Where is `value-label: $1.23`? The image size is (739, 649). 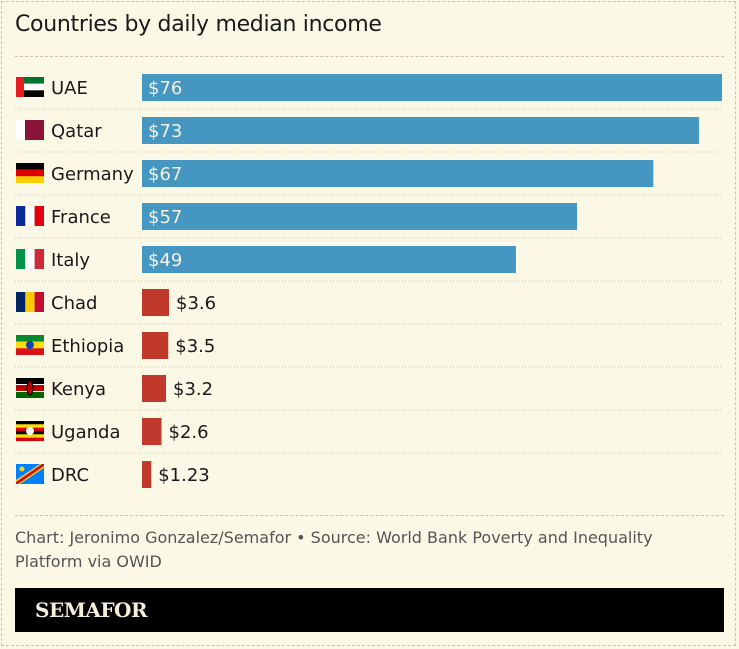 value-label: $1.23 is located at coordinates (184, 475).